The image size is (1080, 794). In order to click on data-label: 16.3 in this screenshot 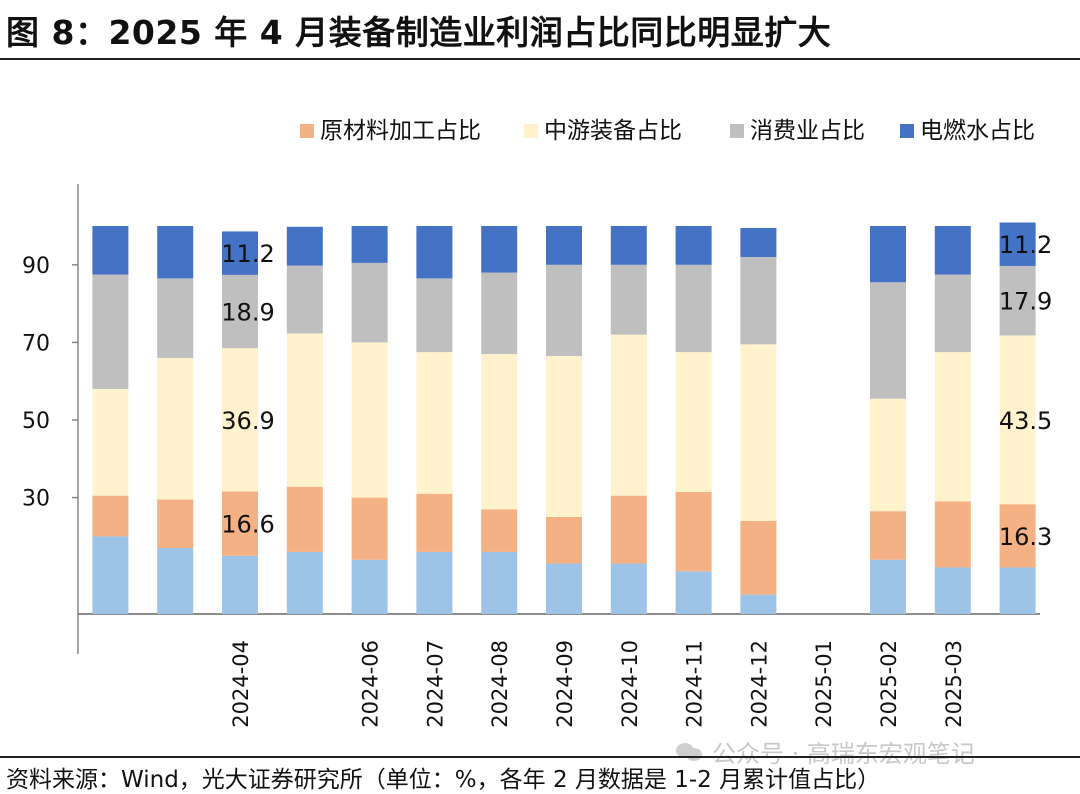, I will do `click(1025, 537)`.